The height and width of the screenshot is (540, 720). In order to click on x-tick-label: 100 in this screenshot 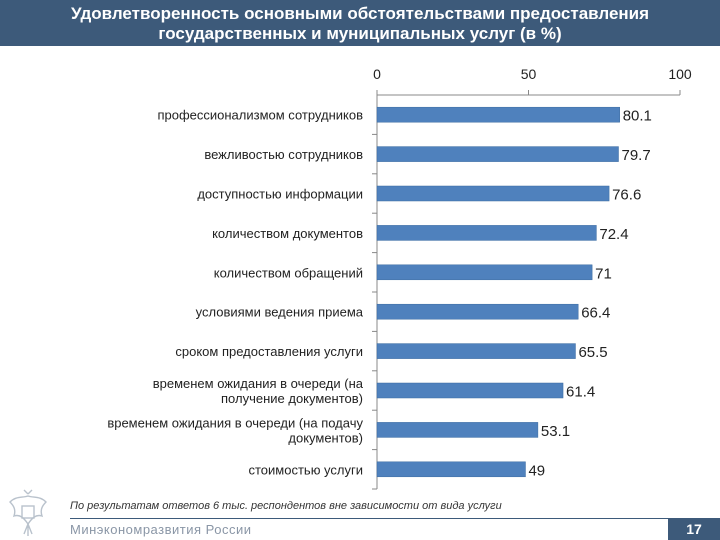, I will do `click(680, 74)`.